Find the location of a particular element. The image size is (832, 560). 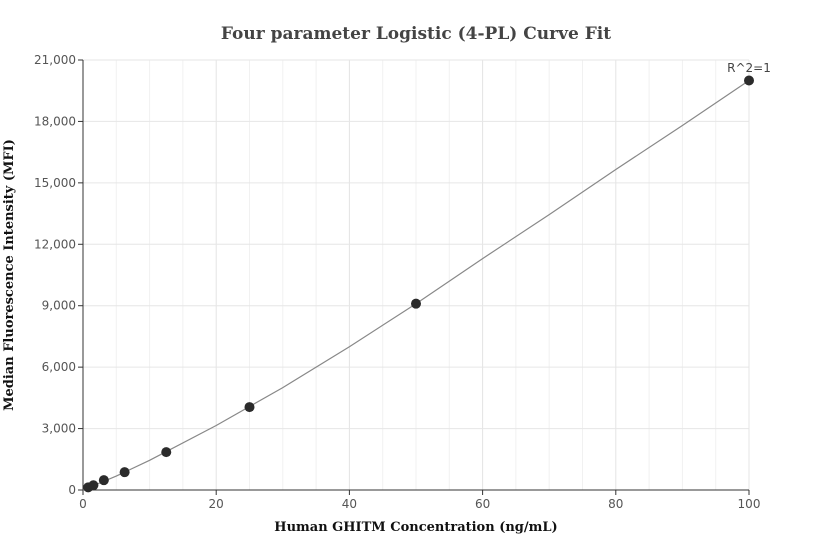

x-tick-label: 60 is located at coordinates (482, 504).